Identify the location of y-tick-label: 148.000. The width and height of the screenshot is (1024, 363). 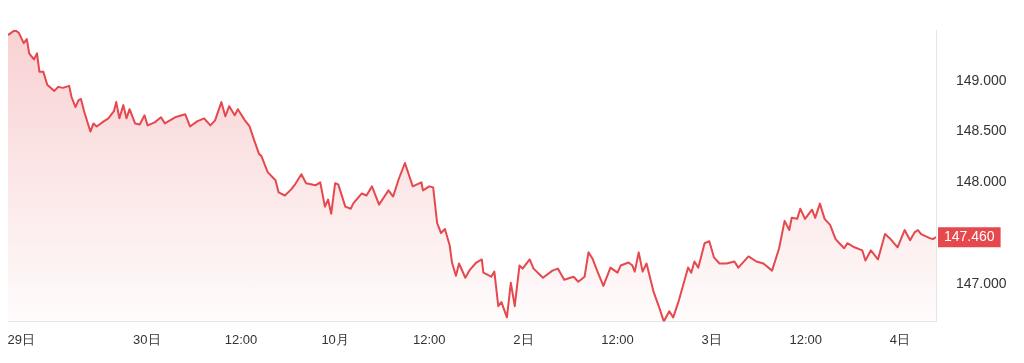
(981, 181).